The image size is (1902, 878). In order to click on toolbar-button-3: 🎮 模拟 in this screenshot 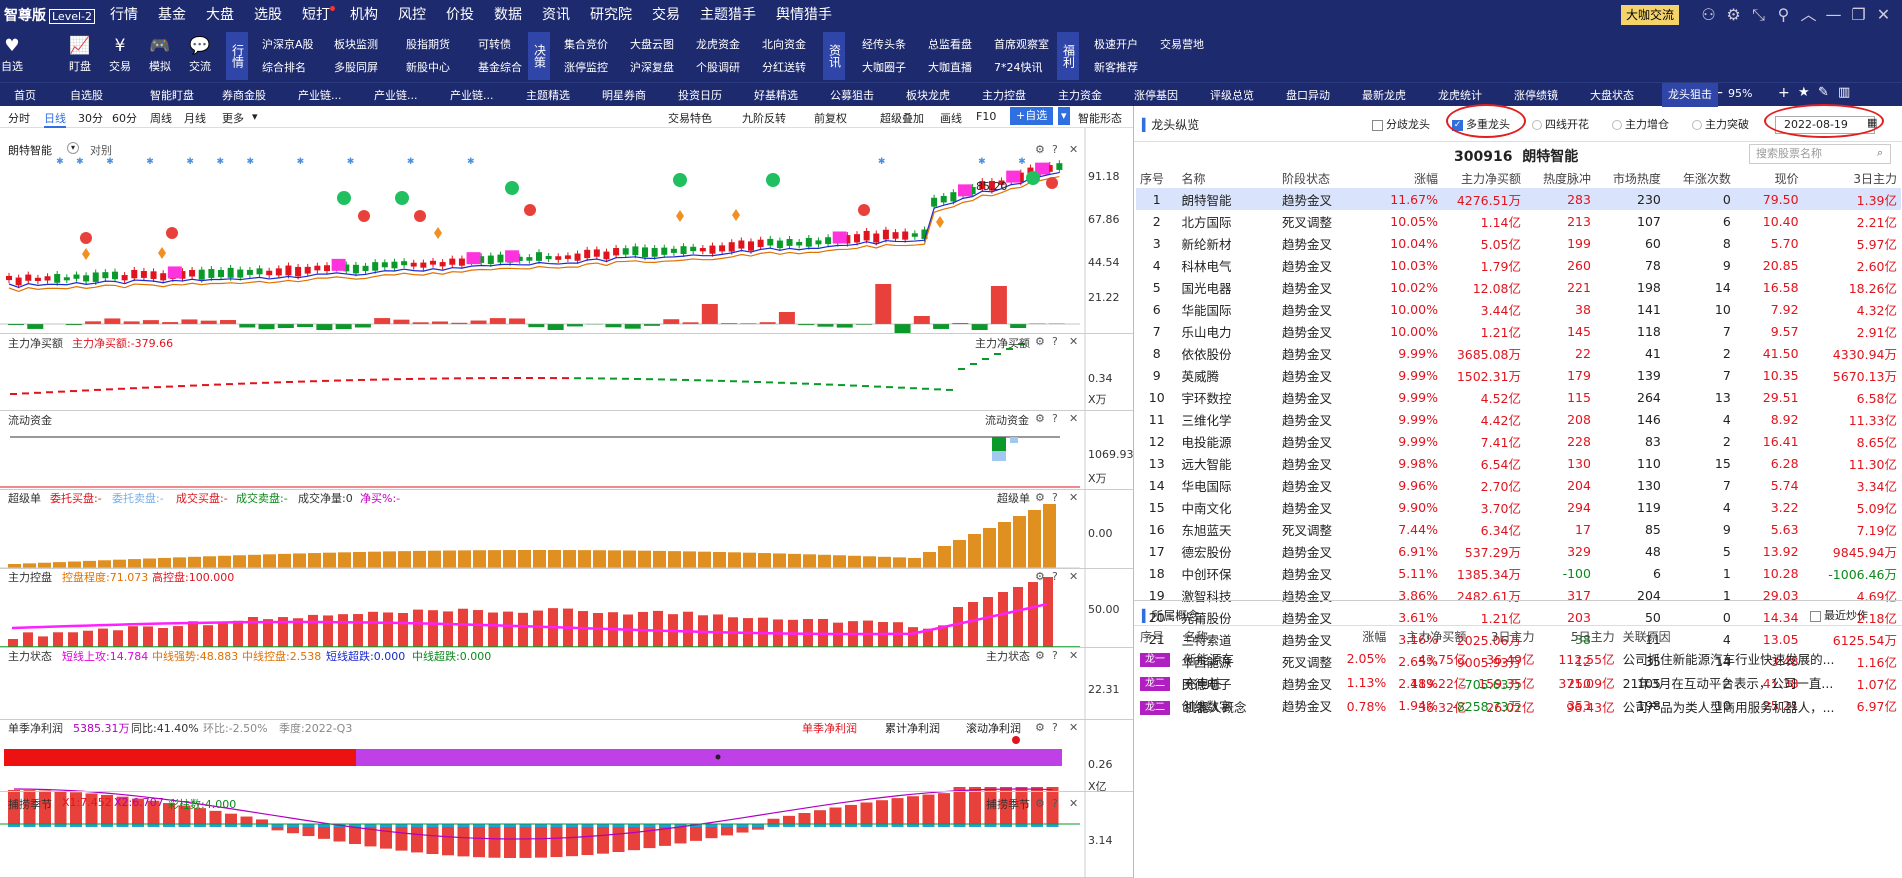, I will do `click(160, 54)`.